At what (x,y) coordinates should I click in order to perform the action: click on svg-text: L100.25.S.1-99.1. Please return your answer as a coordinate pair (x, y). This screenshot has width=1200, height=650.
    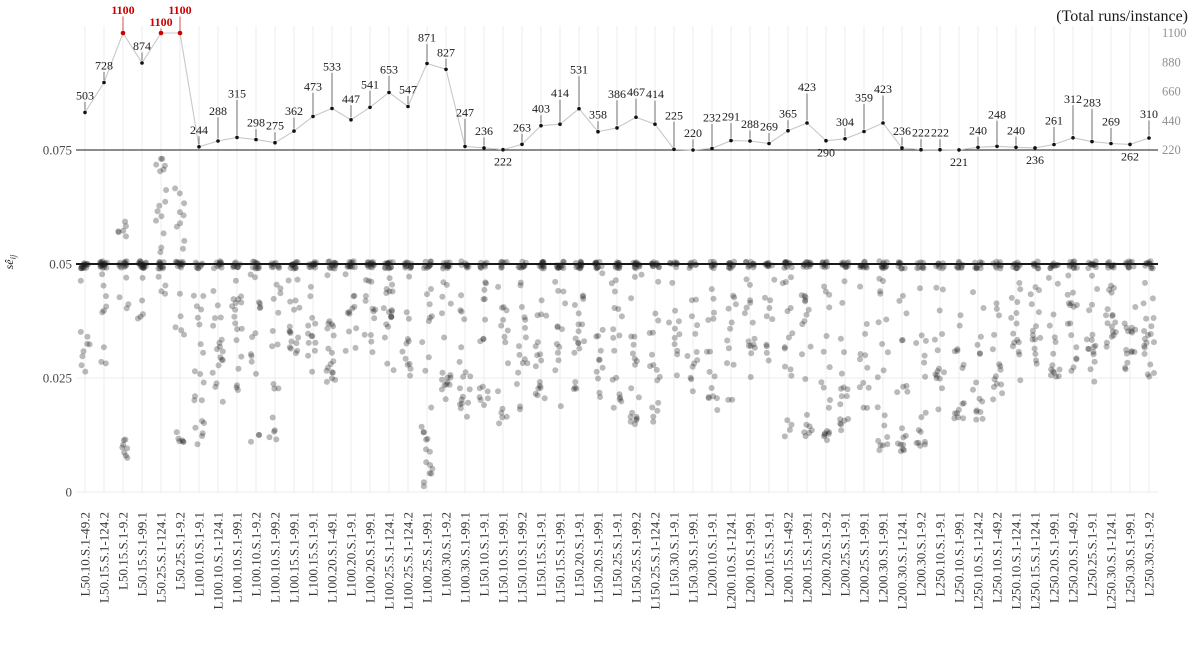
    Looking at the image, I should click on (427, 557).